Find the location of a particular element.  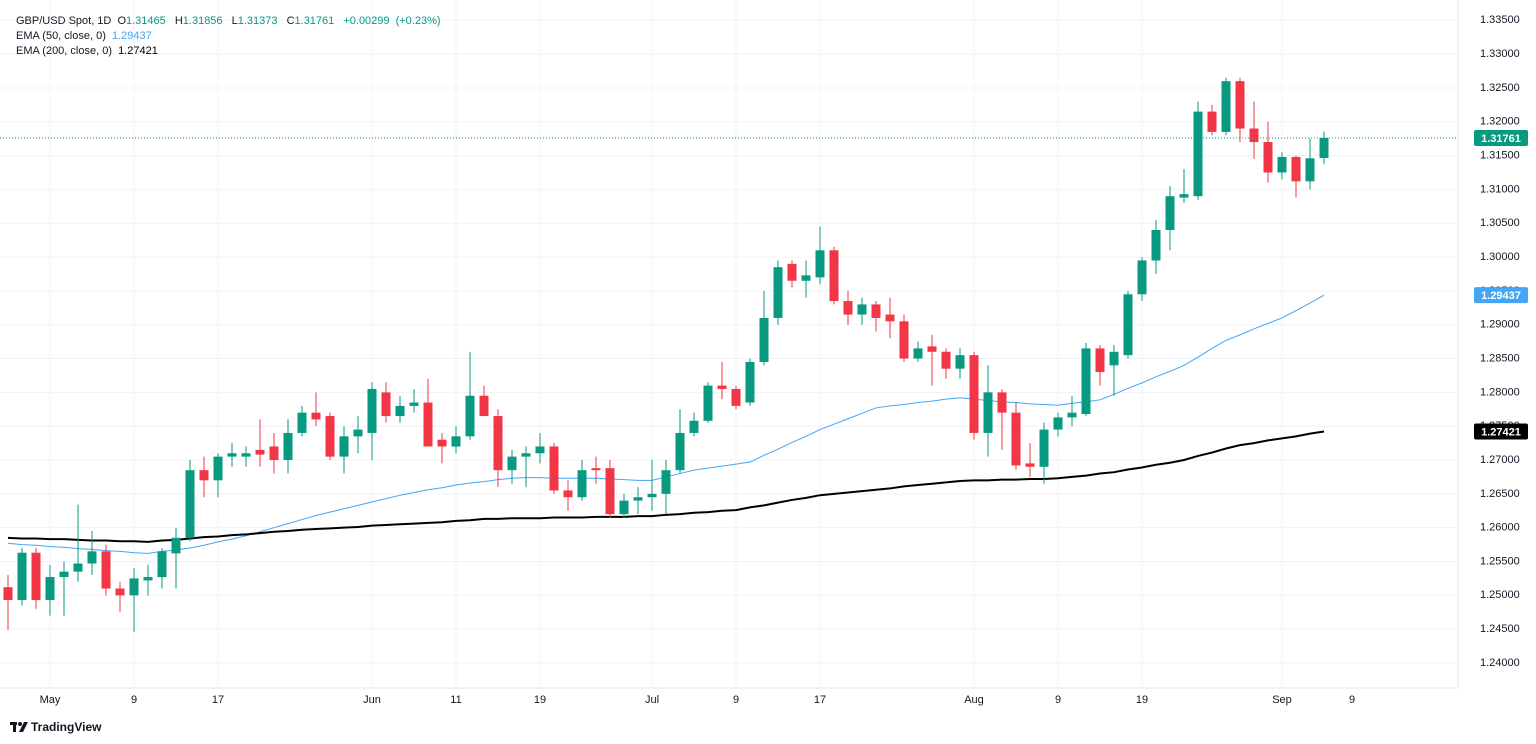

price-badge-label: 1.29437 is located at coordinates (1501, 296).